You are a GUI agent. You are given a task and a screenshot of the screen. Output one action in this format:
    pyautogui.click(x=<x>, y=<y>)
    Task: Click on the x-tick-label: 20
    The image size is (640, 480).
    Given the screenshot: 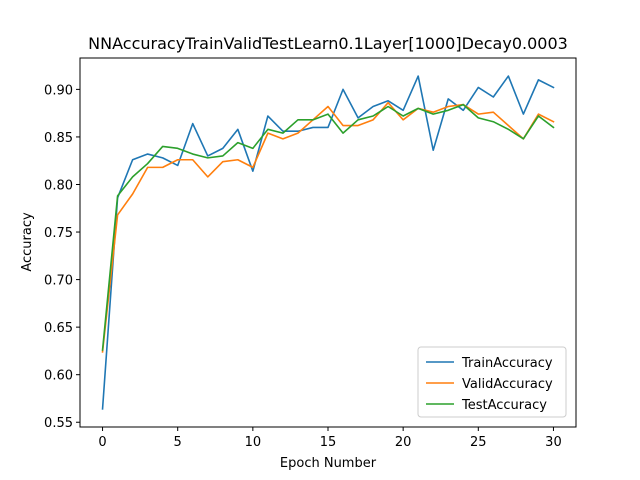 What is the action you would take?
    pyautogui.click(x=403, y=442)
    